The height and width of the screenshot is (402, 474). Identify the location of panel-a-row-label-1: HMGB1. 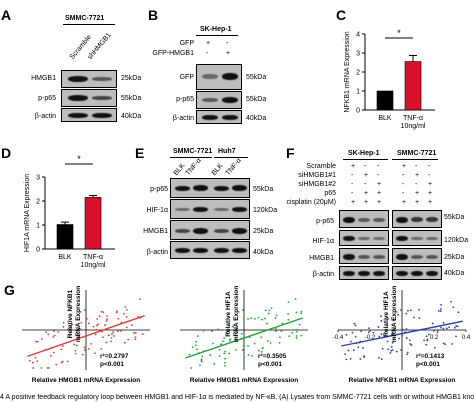
(43, 78).